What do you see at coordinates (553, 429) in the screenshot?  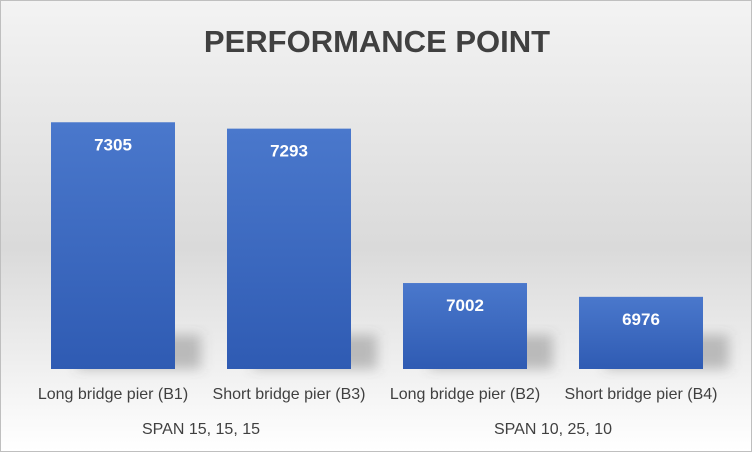 I see `group-label-2: SPAN 10, 25, 10` at bounding box center [553, 429].